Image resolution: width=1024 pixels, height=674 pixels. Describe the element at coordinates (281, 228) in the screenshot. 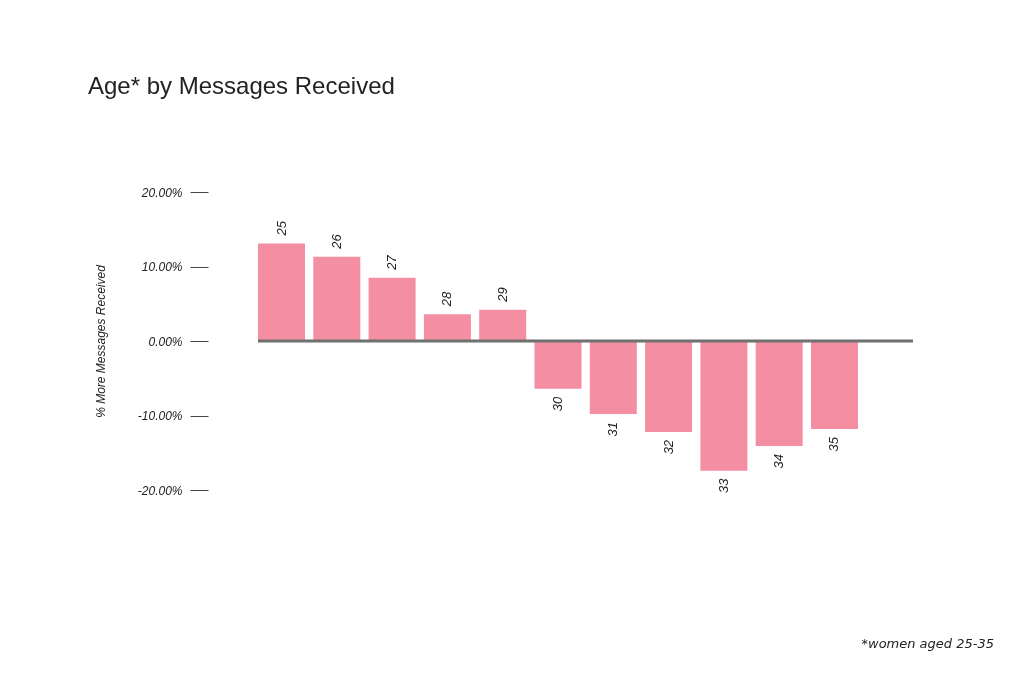

I see `x-tick-label: 25` at that location.